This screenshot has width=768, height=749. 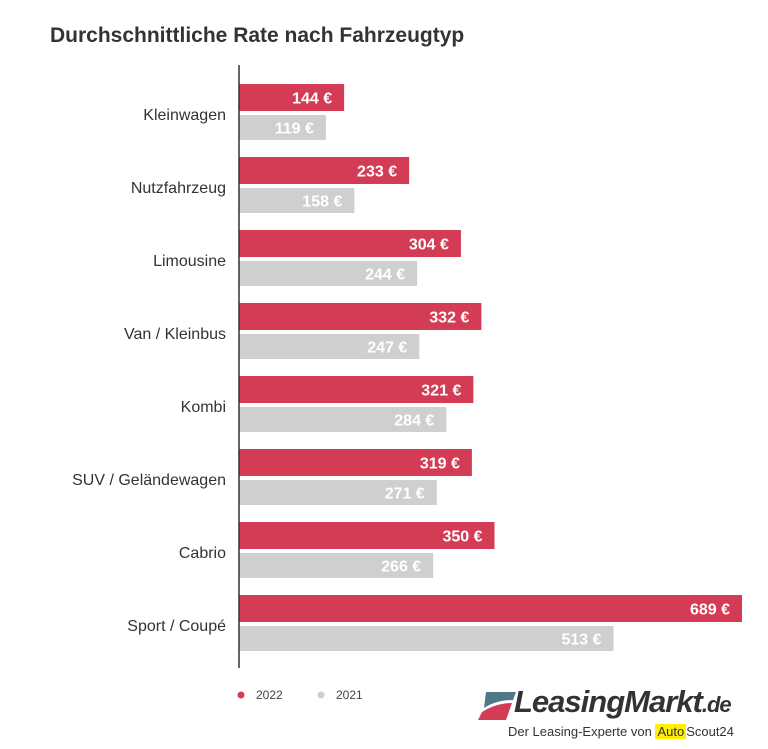 What do you see at coordinates (269, 695) in the screenshot?
I see `legend-label-2022: 2022` at bounding box center [269, 695].